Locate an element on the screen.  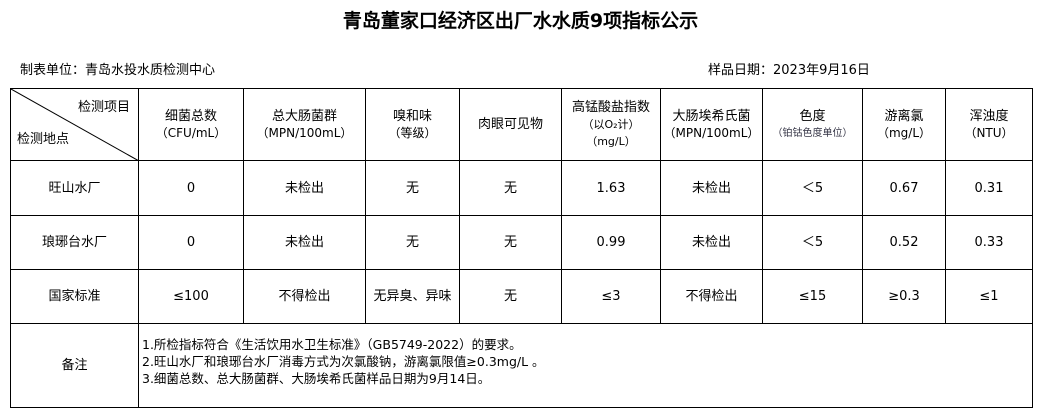
sample-date: 样品日期：2023年9月16日 is located at coordinates (789, 70).